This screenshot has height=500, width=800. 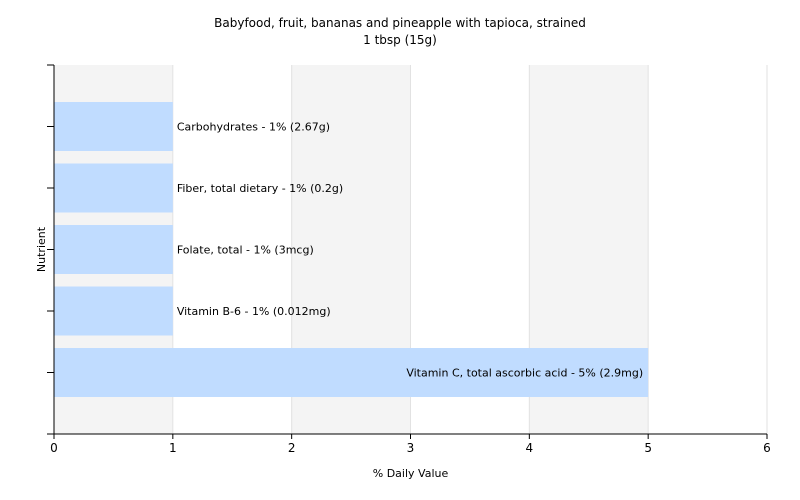 I want to click on plot-band, so click(x=707, y=249).